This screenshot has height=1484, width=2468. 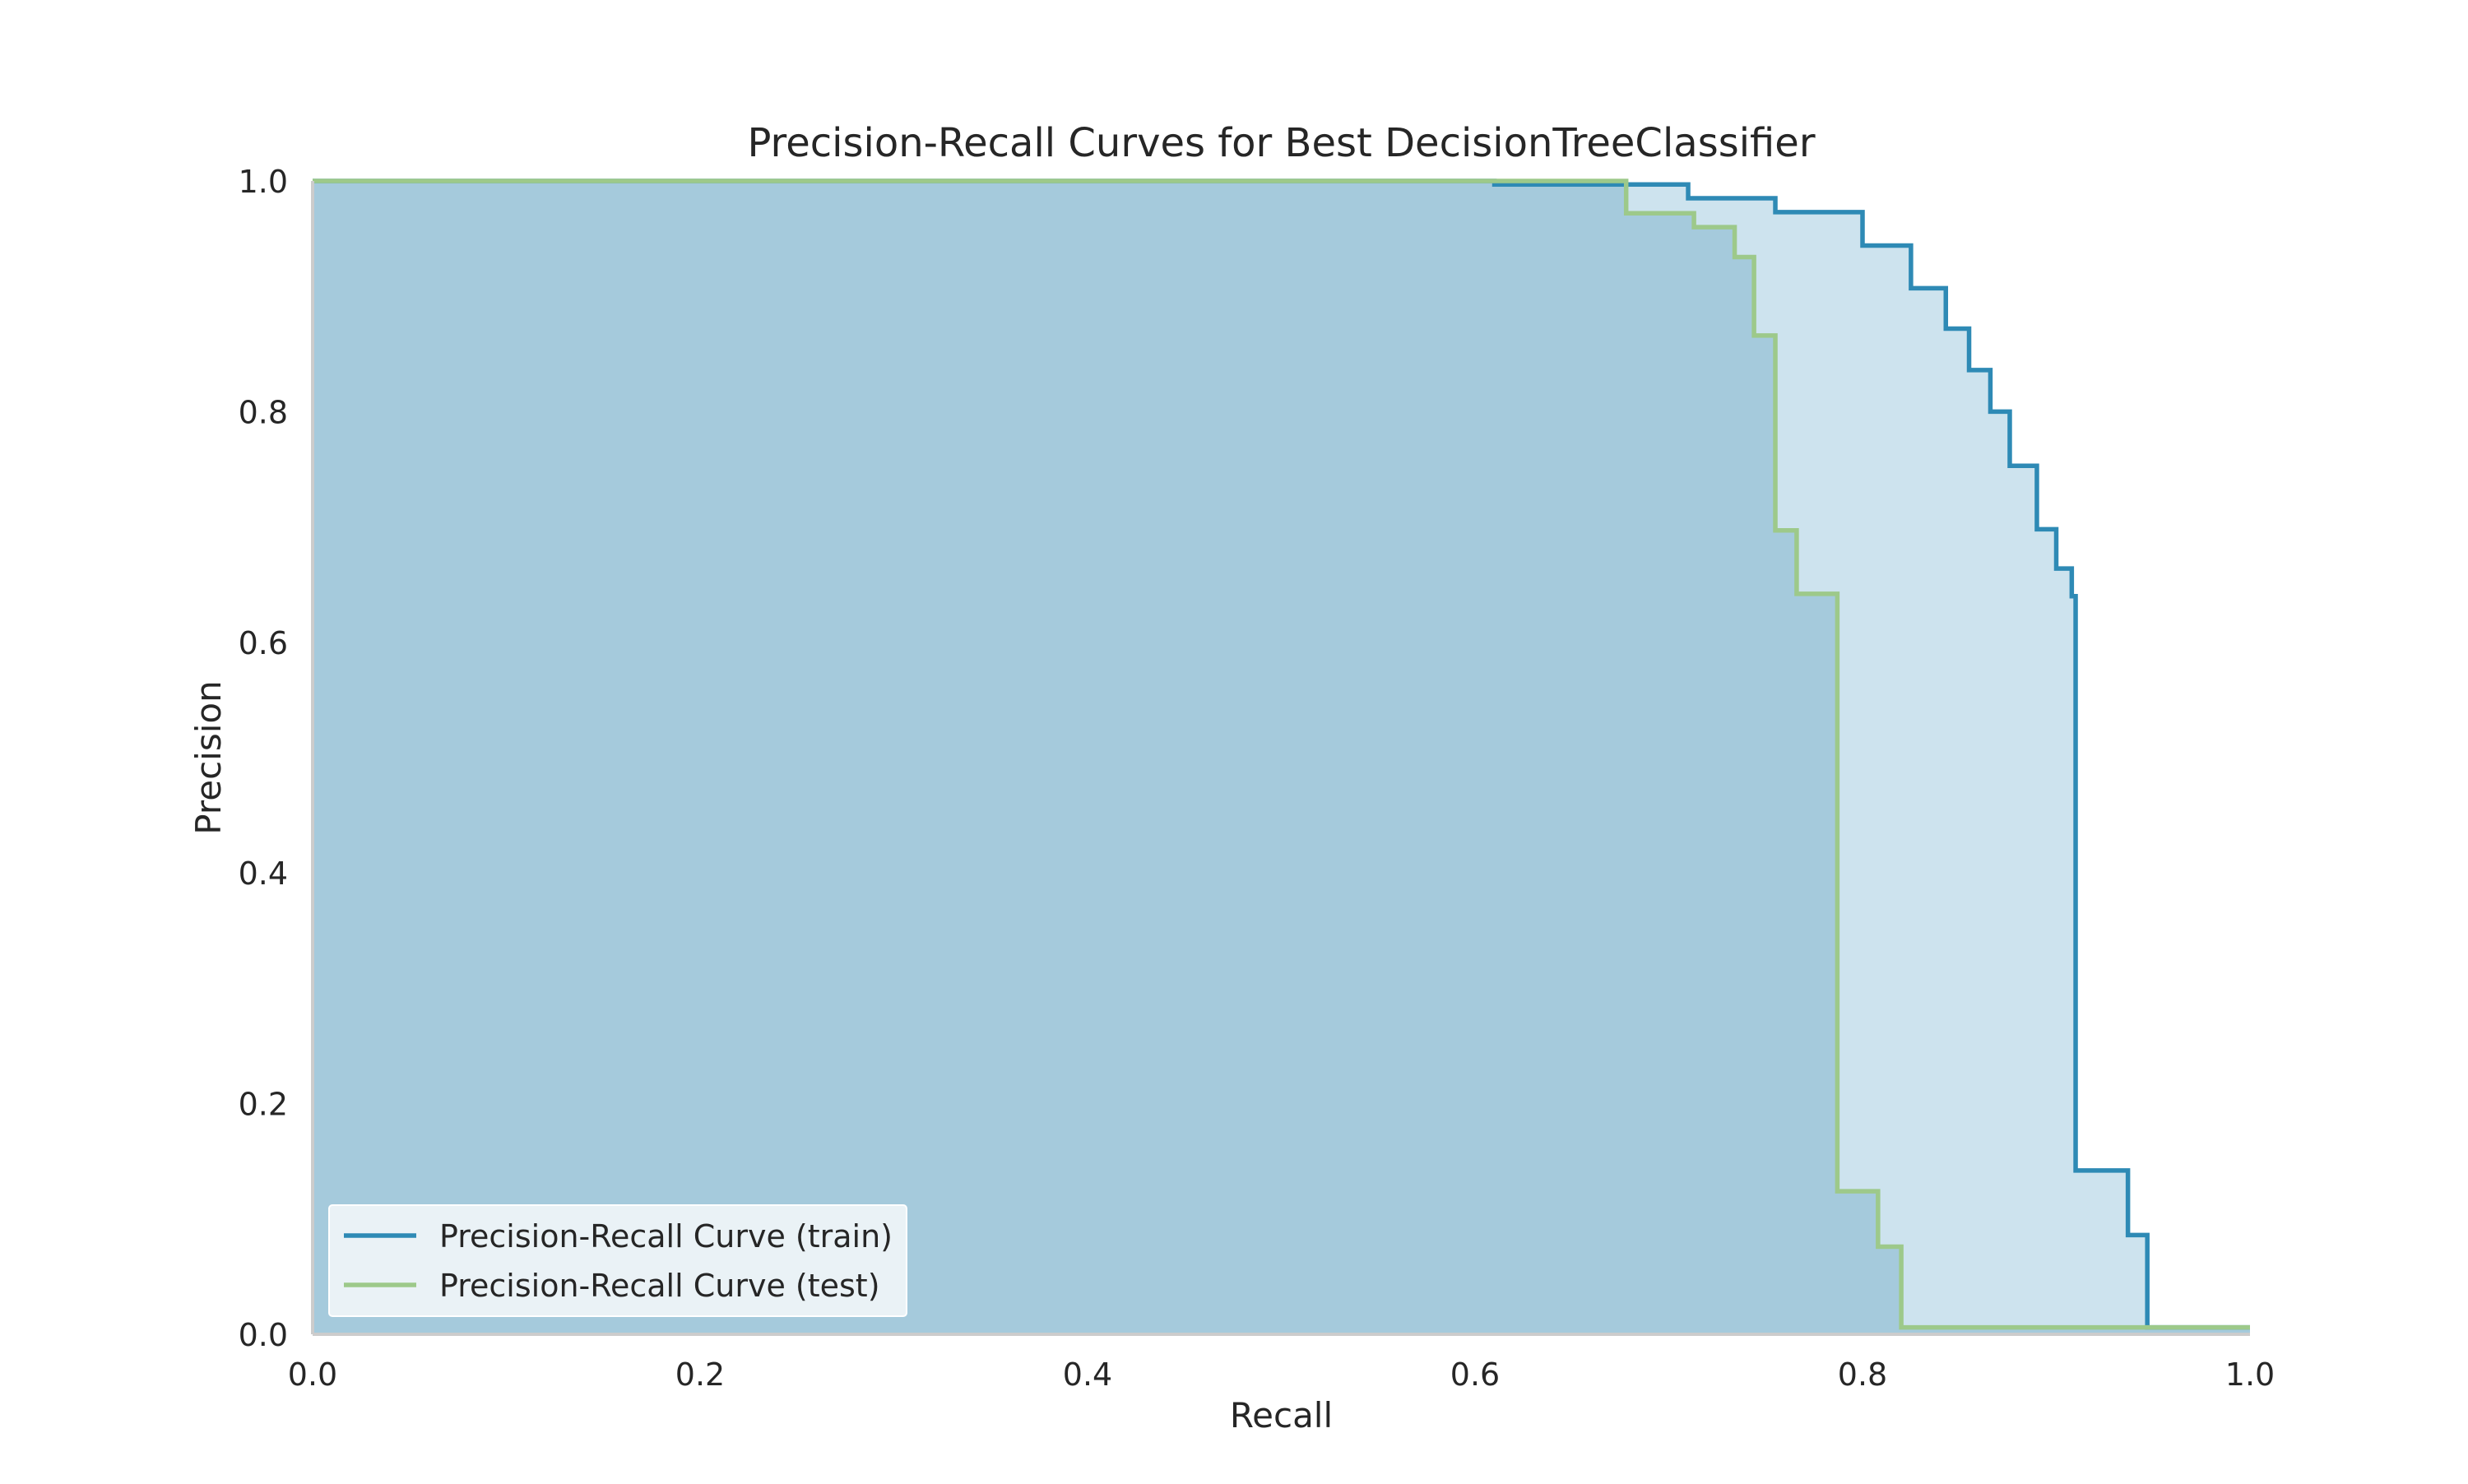 What do you see at coordinates (263, 1335) in the screenshot?
I see `y-tick-label: 0.0` at bounding box center [263, 1335].